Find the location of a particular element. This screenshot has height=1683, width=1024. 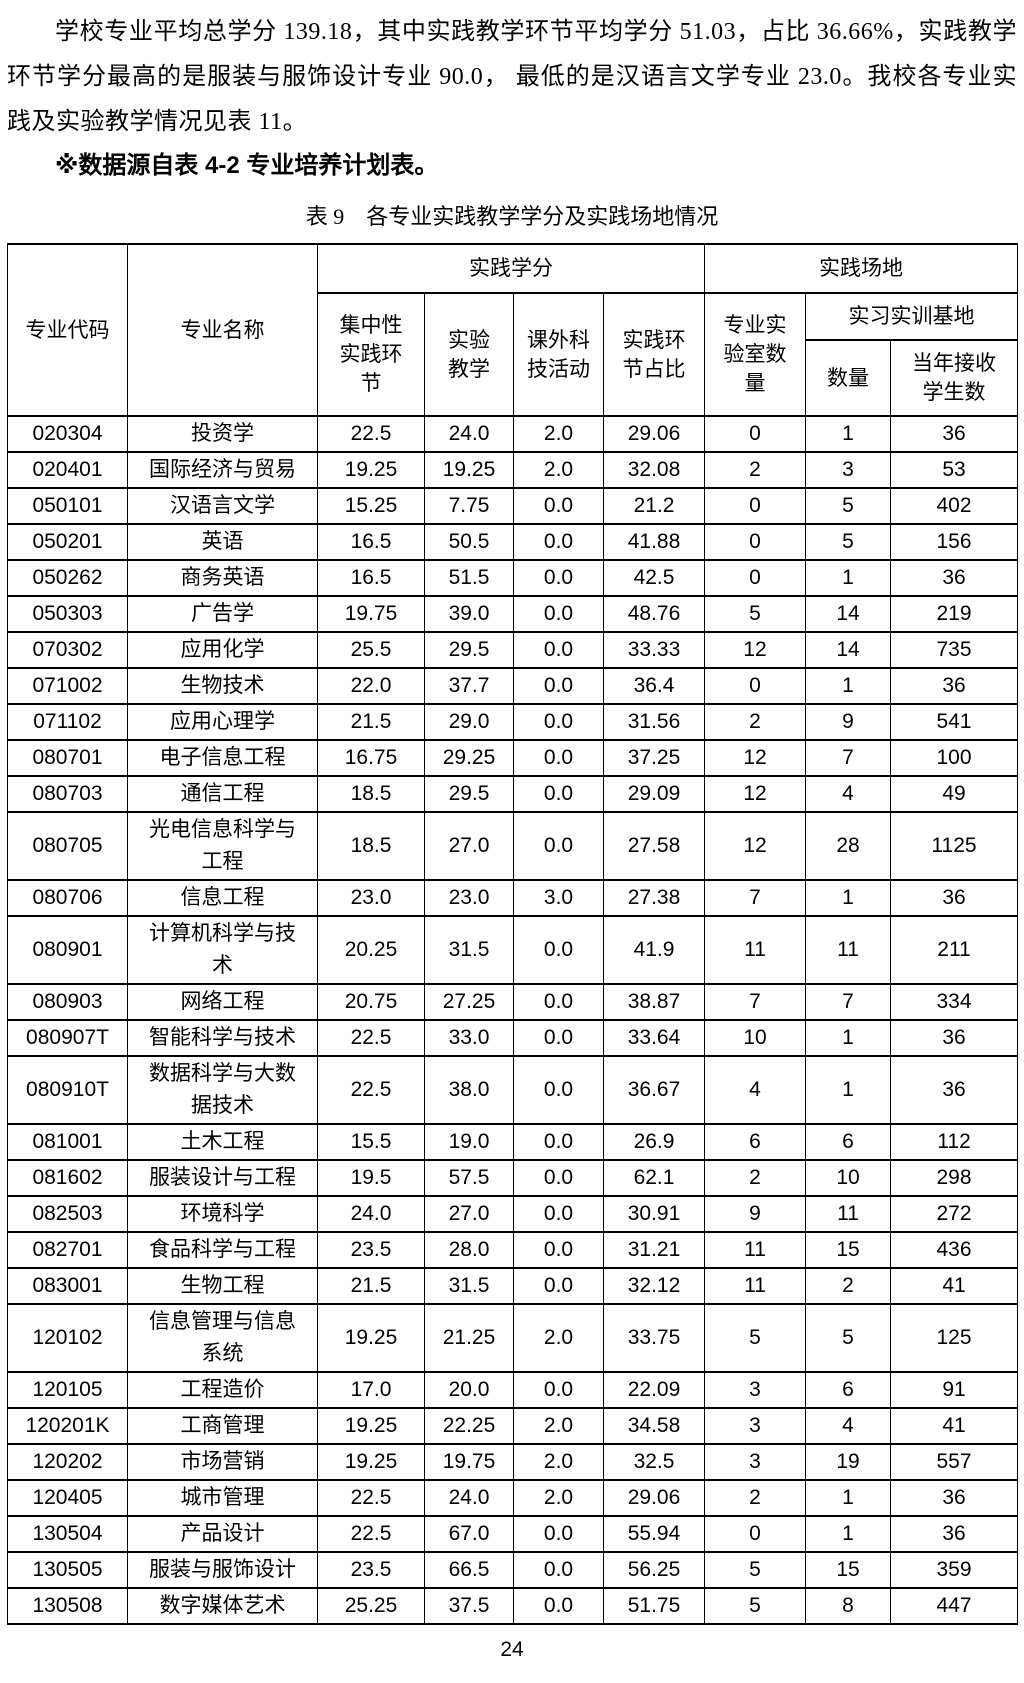

cell-experiment-teaching-credits: 67.0 is located at coordinates (469, 1534).